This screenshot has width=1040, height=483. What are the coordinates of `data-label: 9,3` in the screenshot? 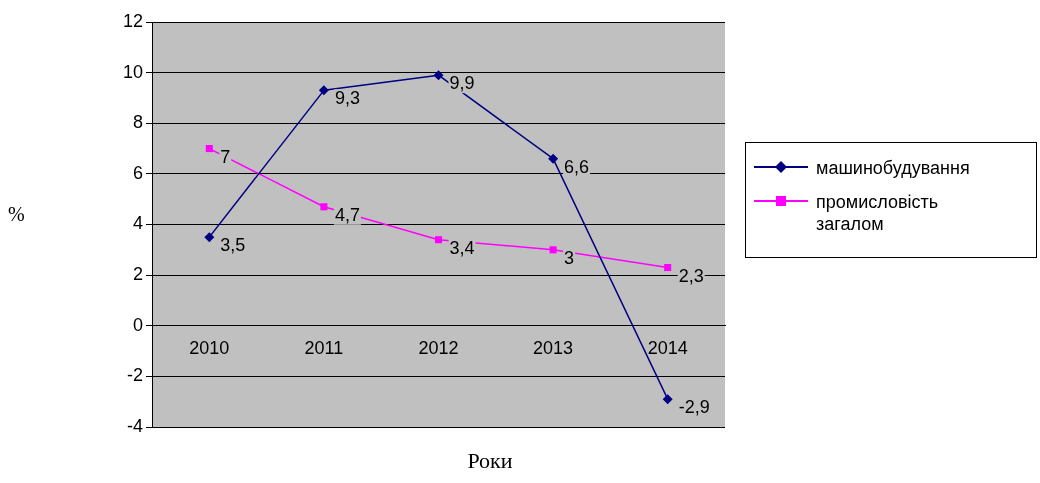 It's located at (347, 98).